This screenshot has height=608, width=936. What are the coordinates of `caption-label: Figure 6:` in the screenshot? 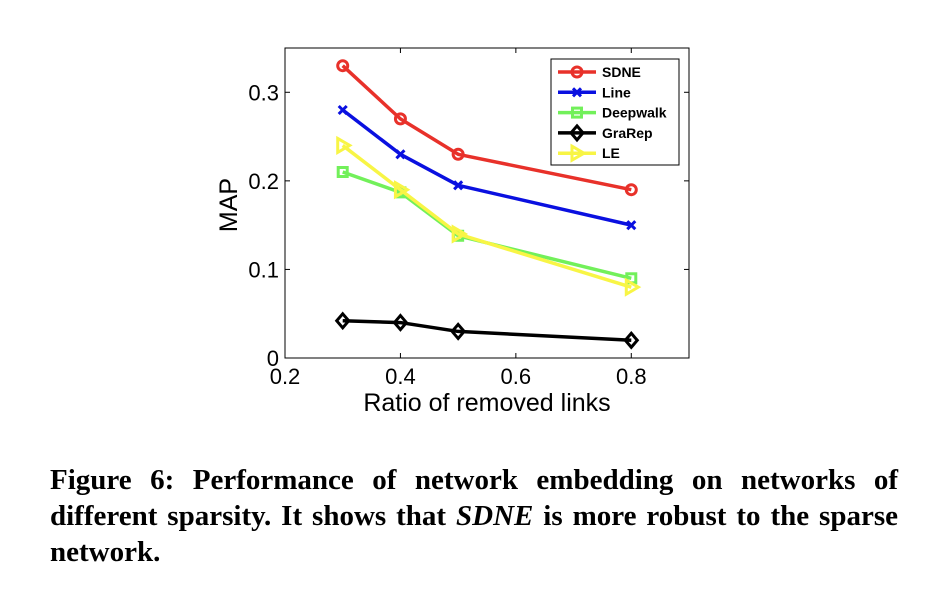 It's located at (112, 480).